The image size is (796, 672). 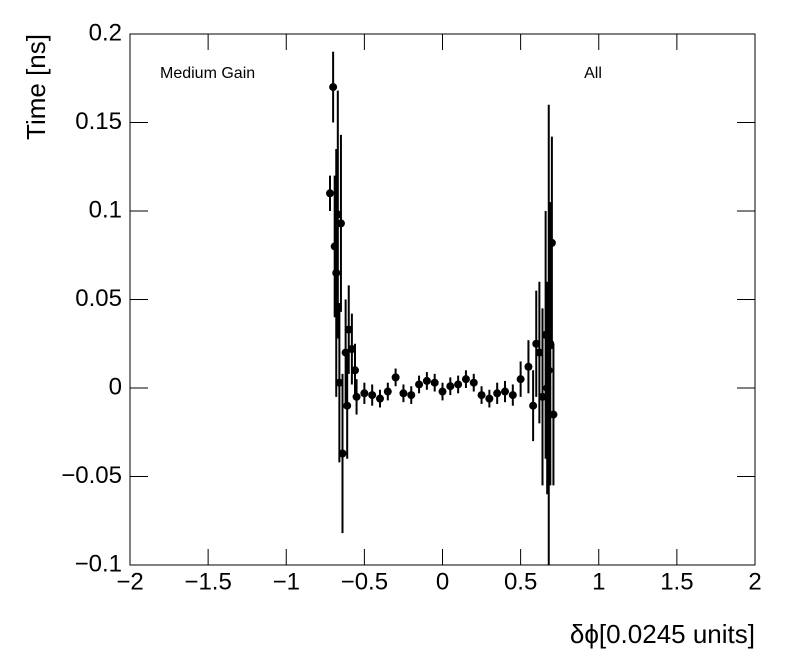 I want to click on y-tick-label: 0.15, so click(x=98, y=121).